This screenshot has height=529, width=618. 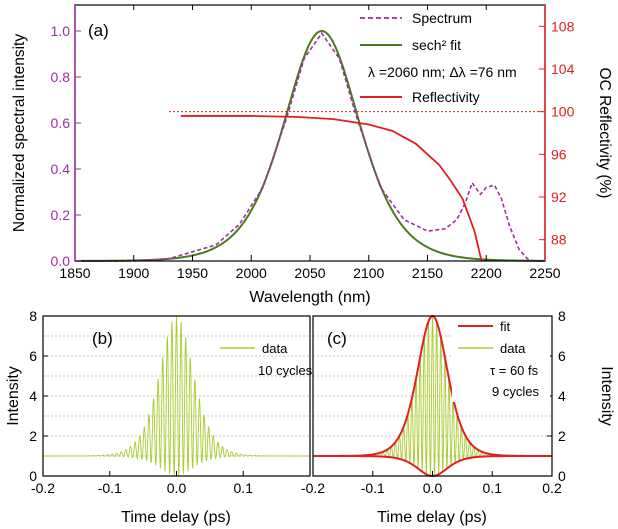 What do you see at coordinates (61, 123) in the screenshot?
I see `y-tick-label: 0.6` at bounding box center [61, 123].